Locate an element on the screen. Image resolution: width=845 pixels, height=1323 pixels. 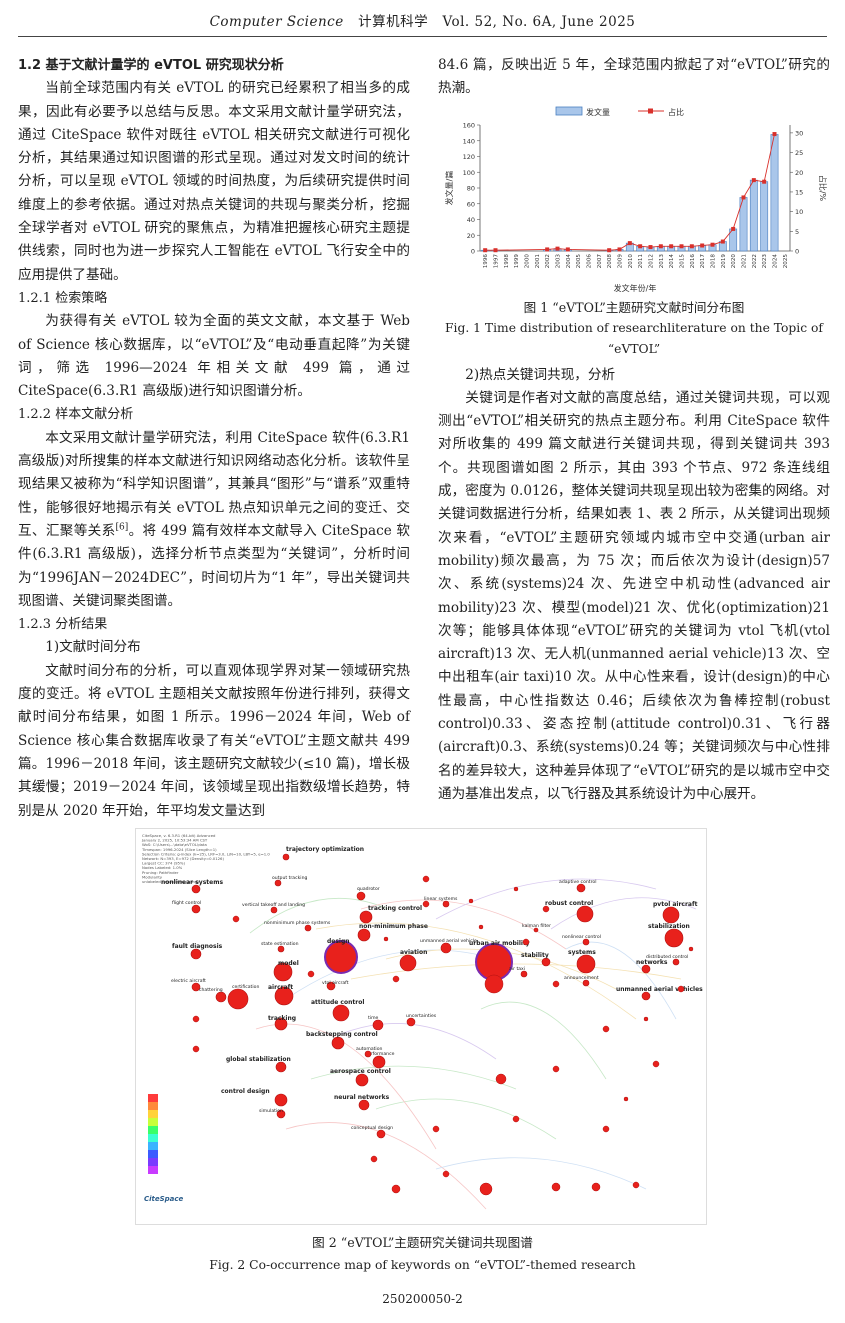
keyword-node: vtol aircraft is located at coordinates (335, 985).